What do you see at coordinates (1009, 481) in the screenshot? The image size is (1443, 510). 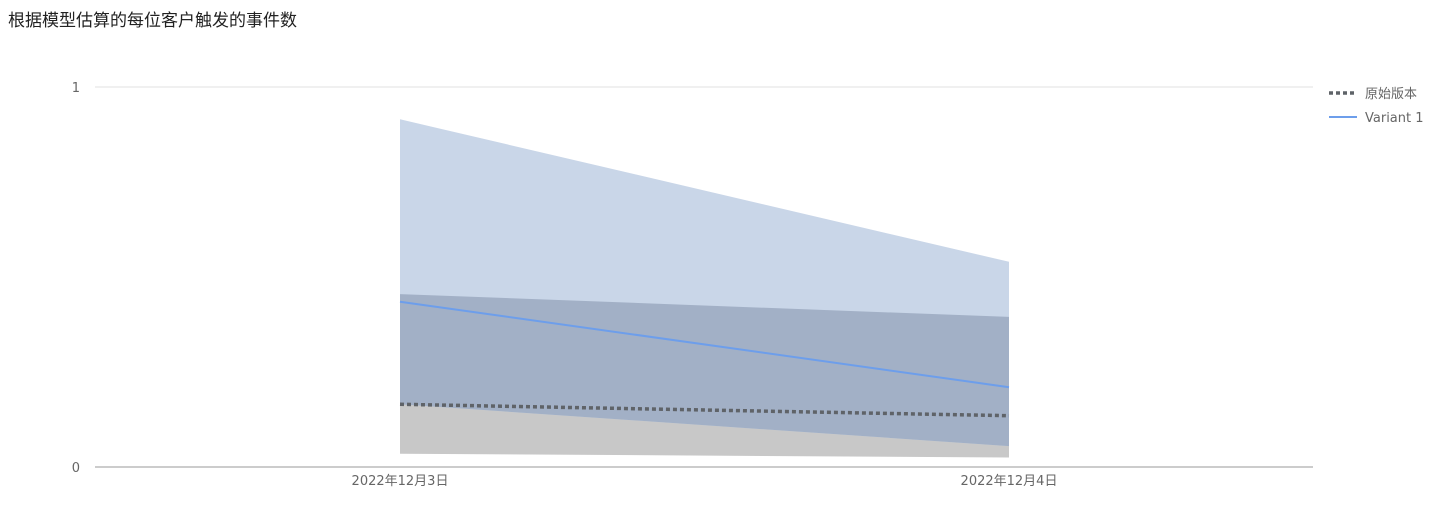 I see `x-tick-label-1: 2022年12月4日` at bounding box center [1009, 481].